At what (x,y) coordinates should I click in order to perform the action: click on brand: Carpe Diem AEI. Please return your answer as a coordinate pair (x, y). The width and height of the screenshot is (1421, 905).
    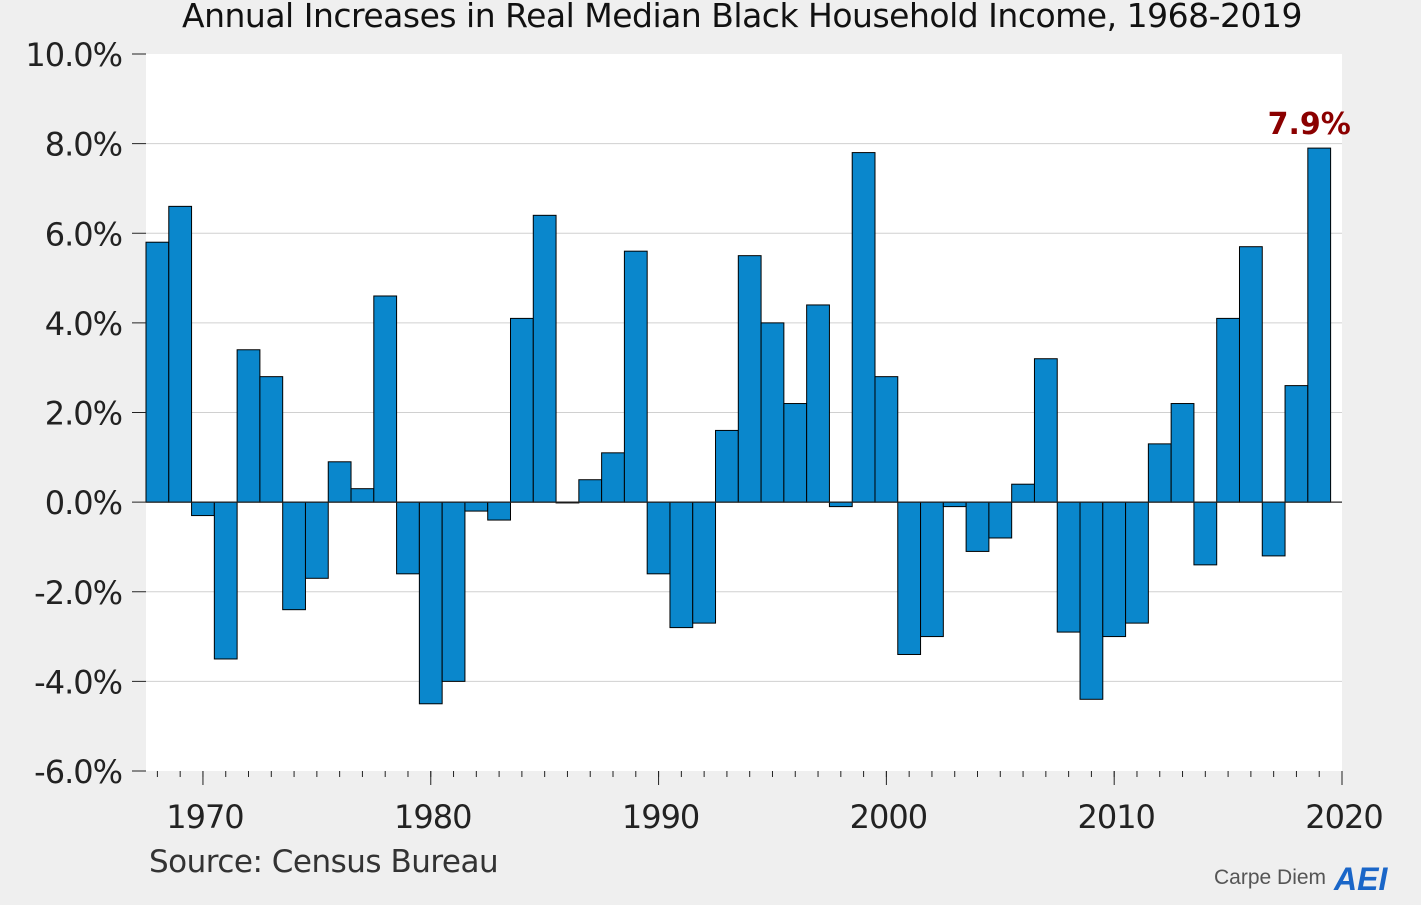
    Looking at the image, I should click on (1304, 878).